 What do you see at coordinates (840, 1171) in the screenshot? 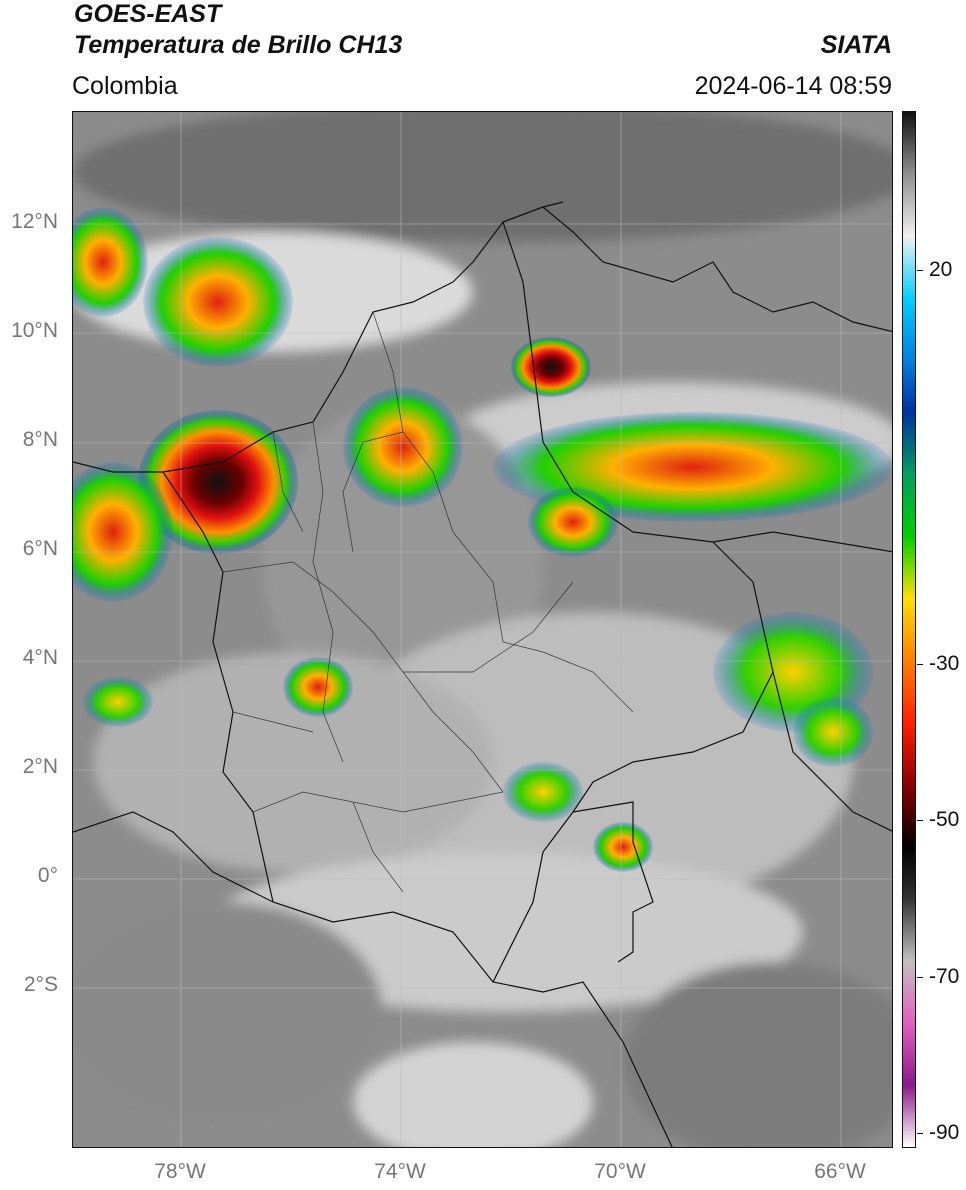
I see `lon-label-66W: 66°W` at bounding box center [840, 1171].